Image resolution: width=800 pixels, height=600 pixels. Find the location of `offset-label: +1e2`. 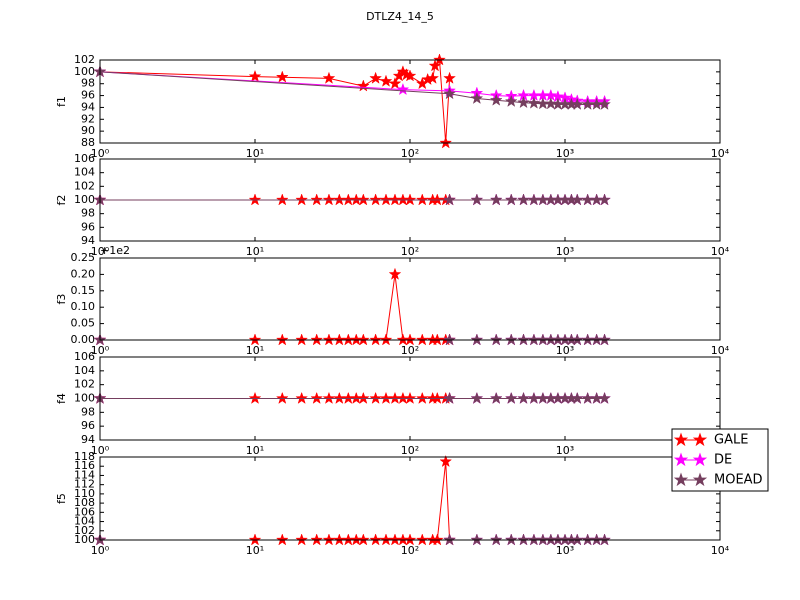

offset-label: +1e2 is located at coordinates (115, 250).